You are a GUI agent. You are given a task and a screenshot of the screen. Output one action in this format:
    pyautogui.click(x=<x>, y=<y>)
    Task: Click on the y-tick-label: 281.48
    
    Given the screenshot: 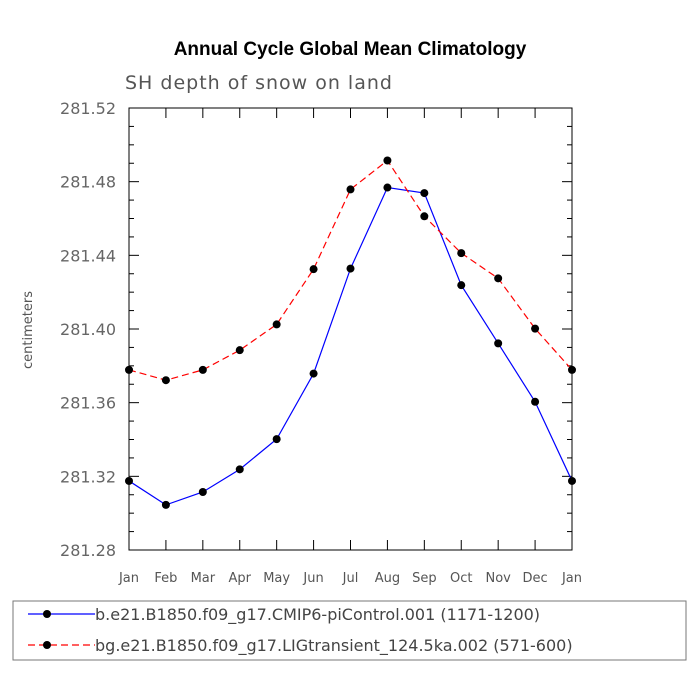 What is the action you would take?
    pyautogui.click(x=88, y=182)
    